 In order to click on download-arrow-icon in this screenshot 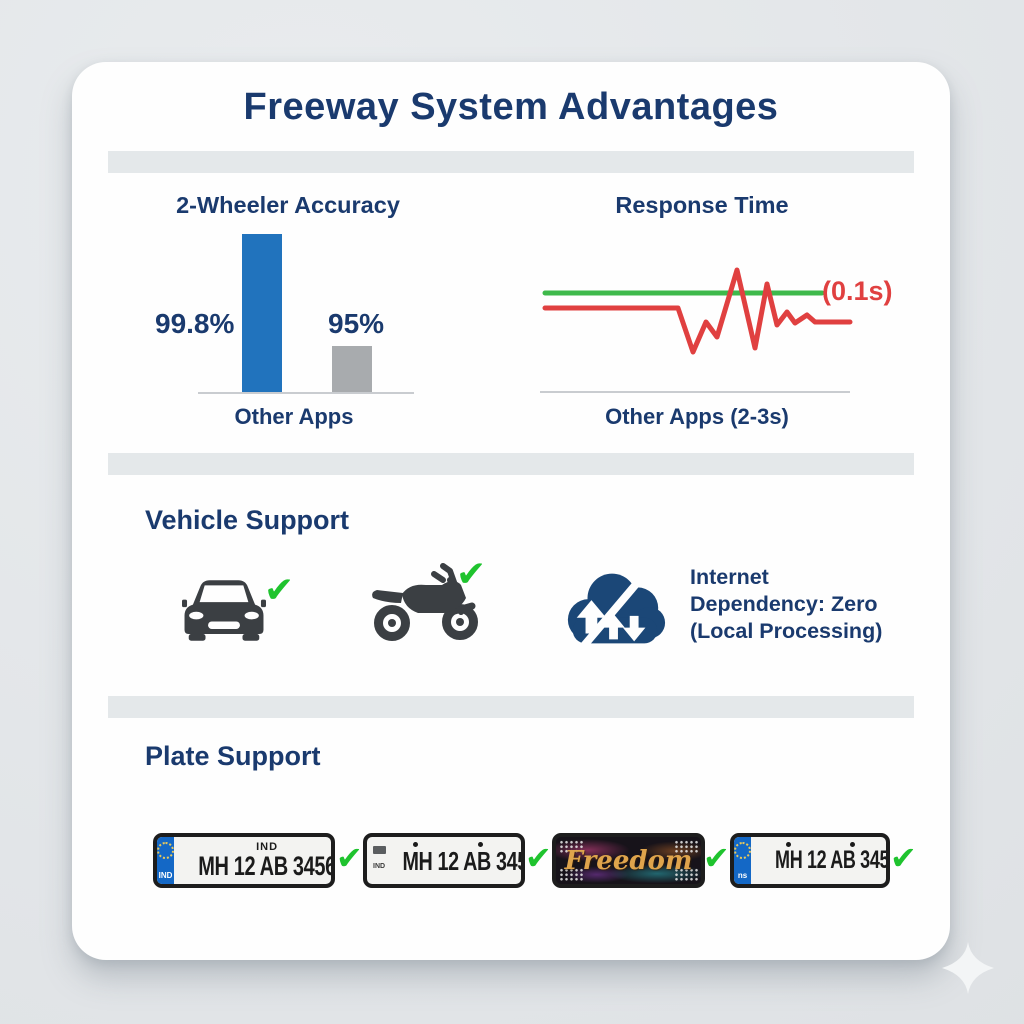, I will do `click(634, 628)`.